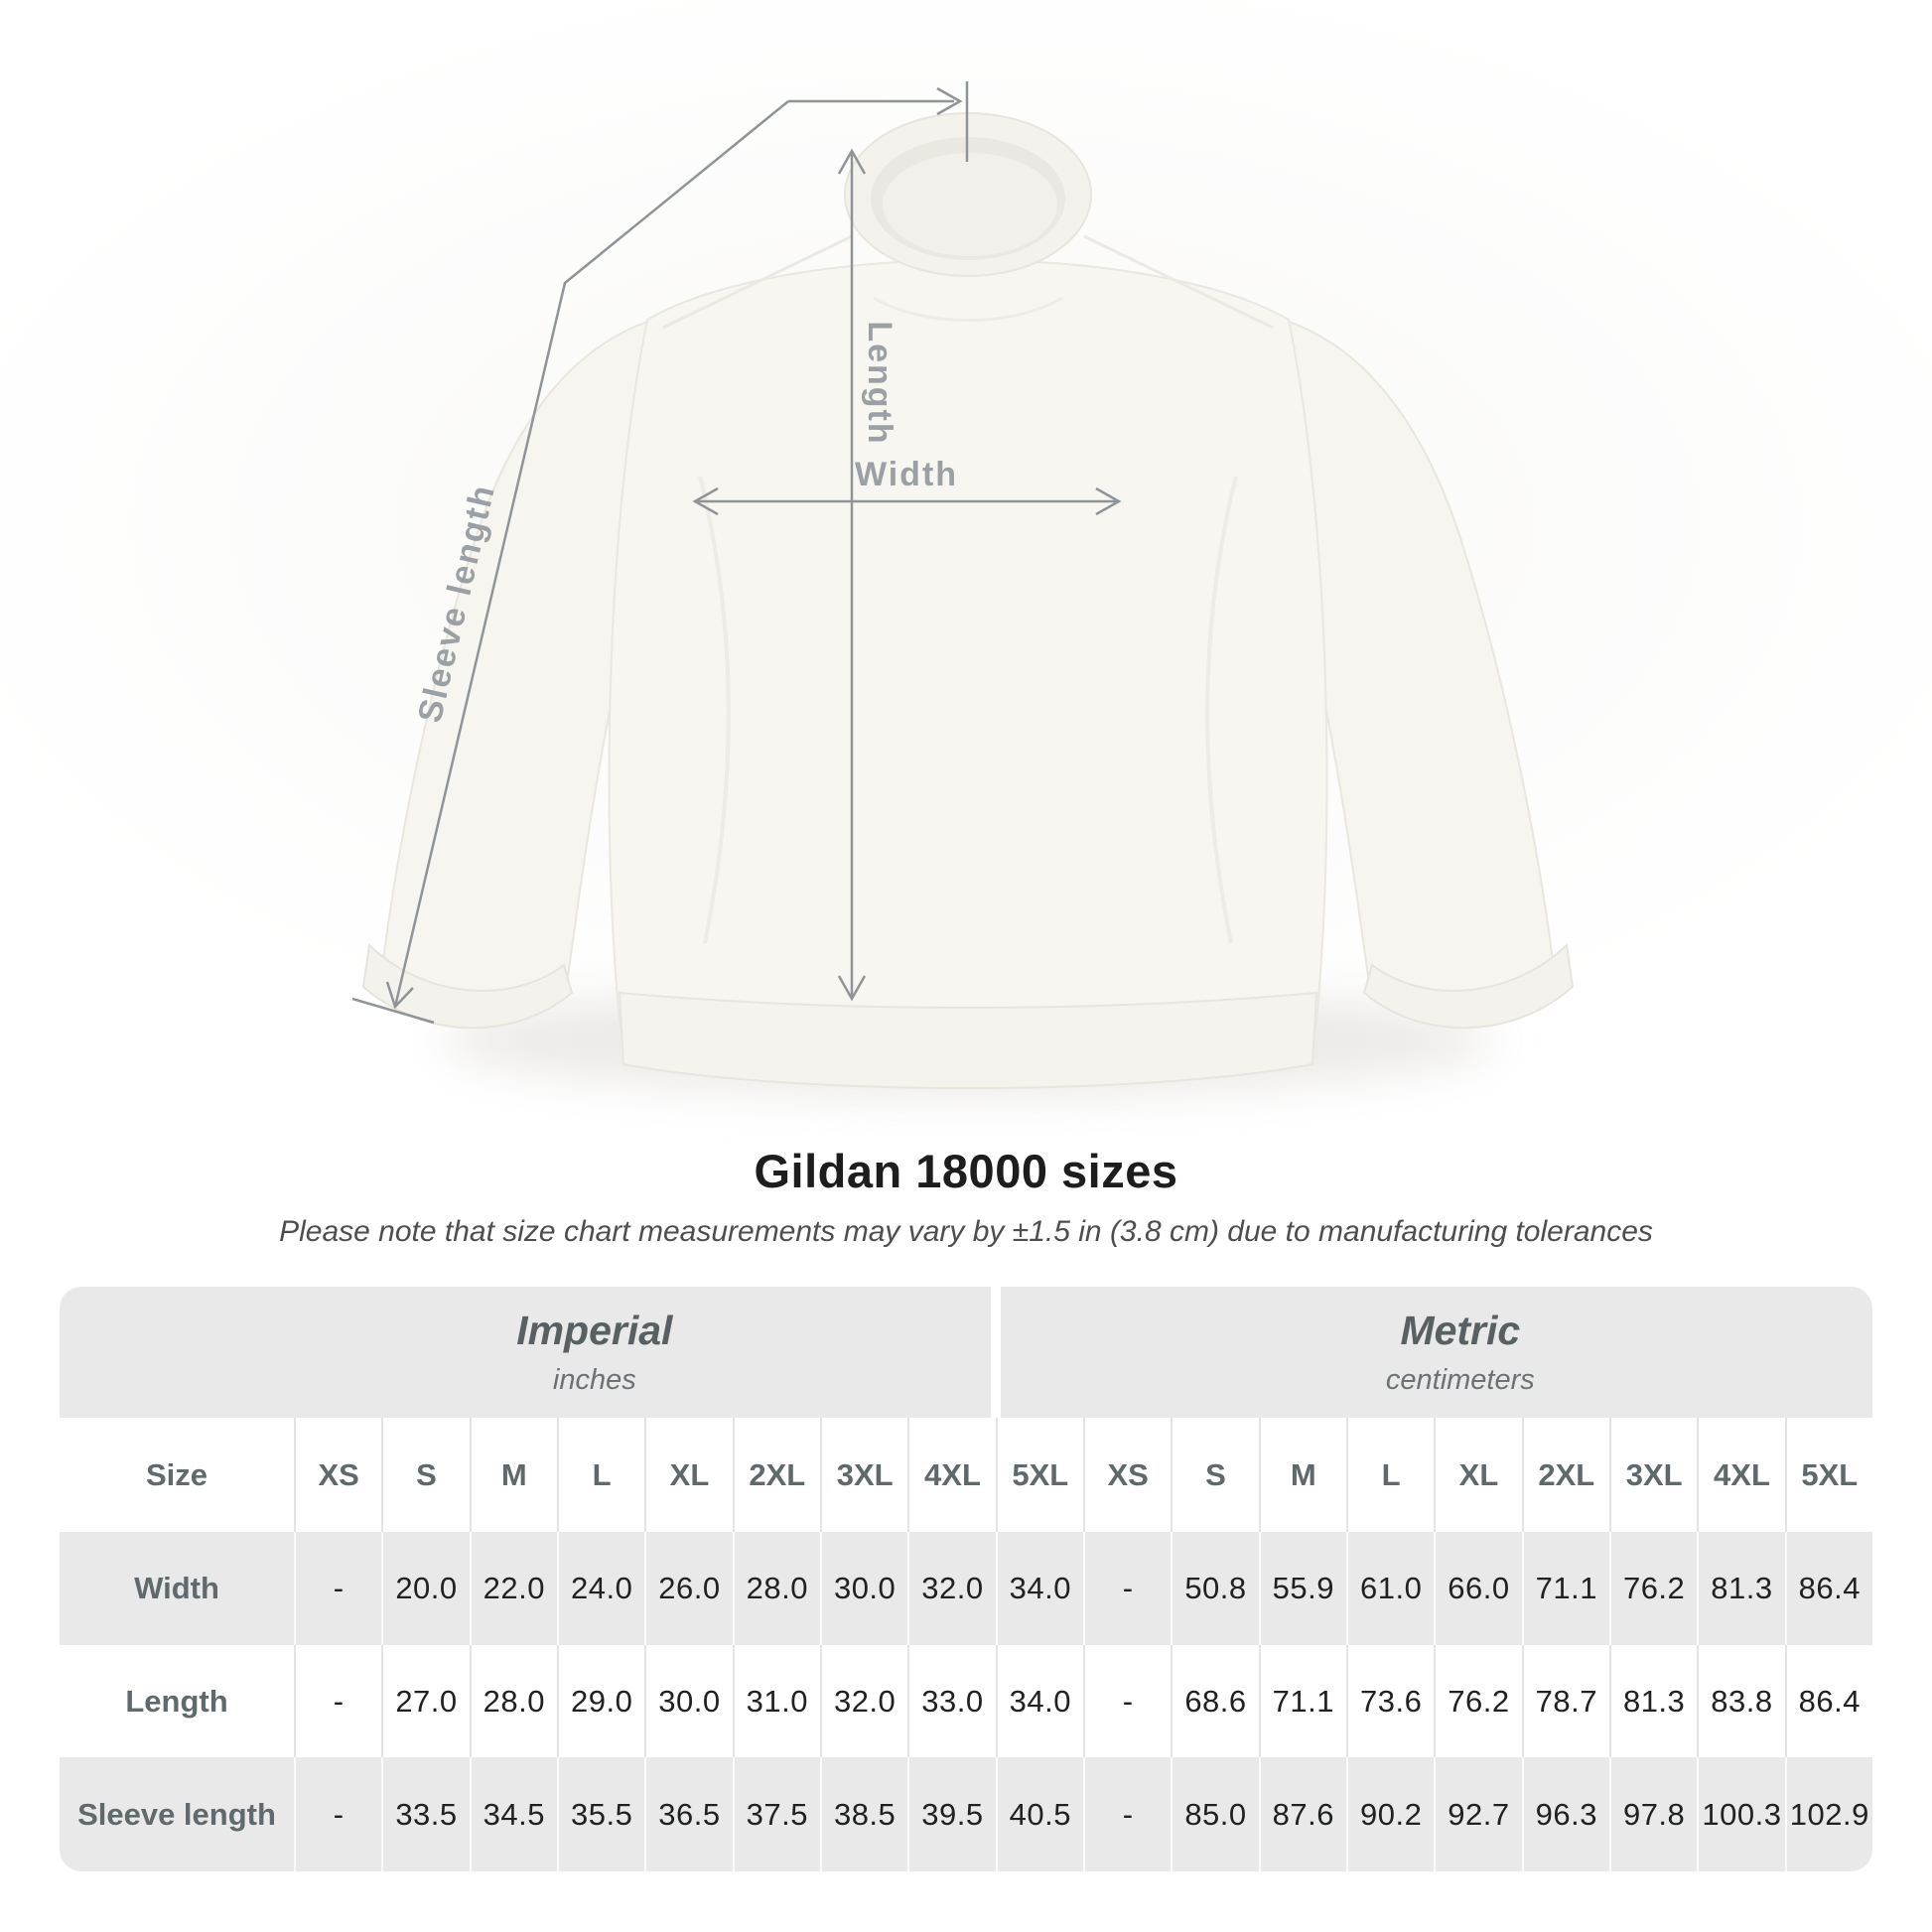 The width and height of the screenshot is (1932, 1932). I want to click on width-metric-cell: 71.1, so click(1565, 1589).